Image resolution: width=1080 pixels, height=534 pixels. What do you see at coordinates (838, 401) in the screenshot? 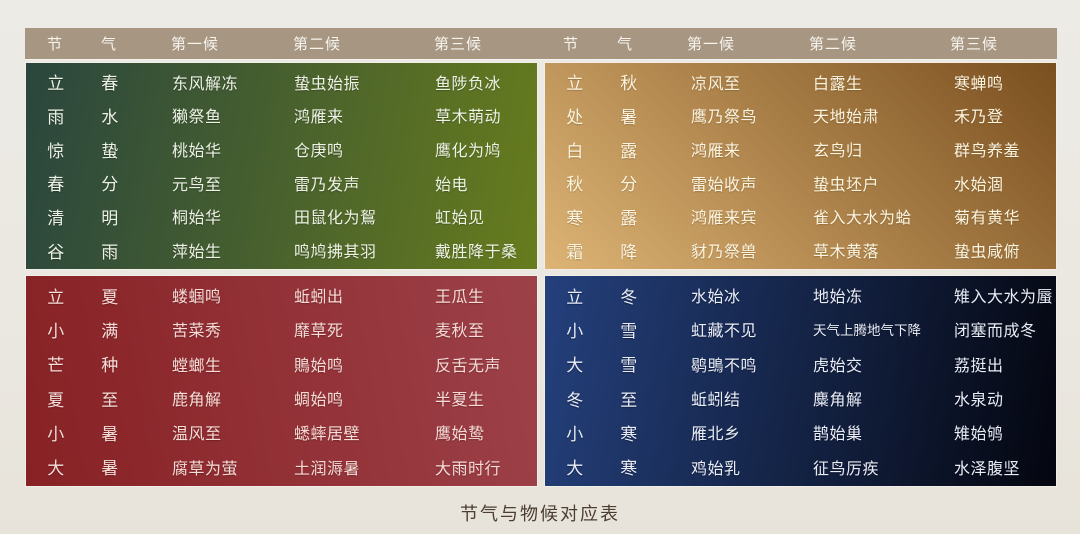
I see `cell-phase2: 麋角解` at bounding box center [838, 401].